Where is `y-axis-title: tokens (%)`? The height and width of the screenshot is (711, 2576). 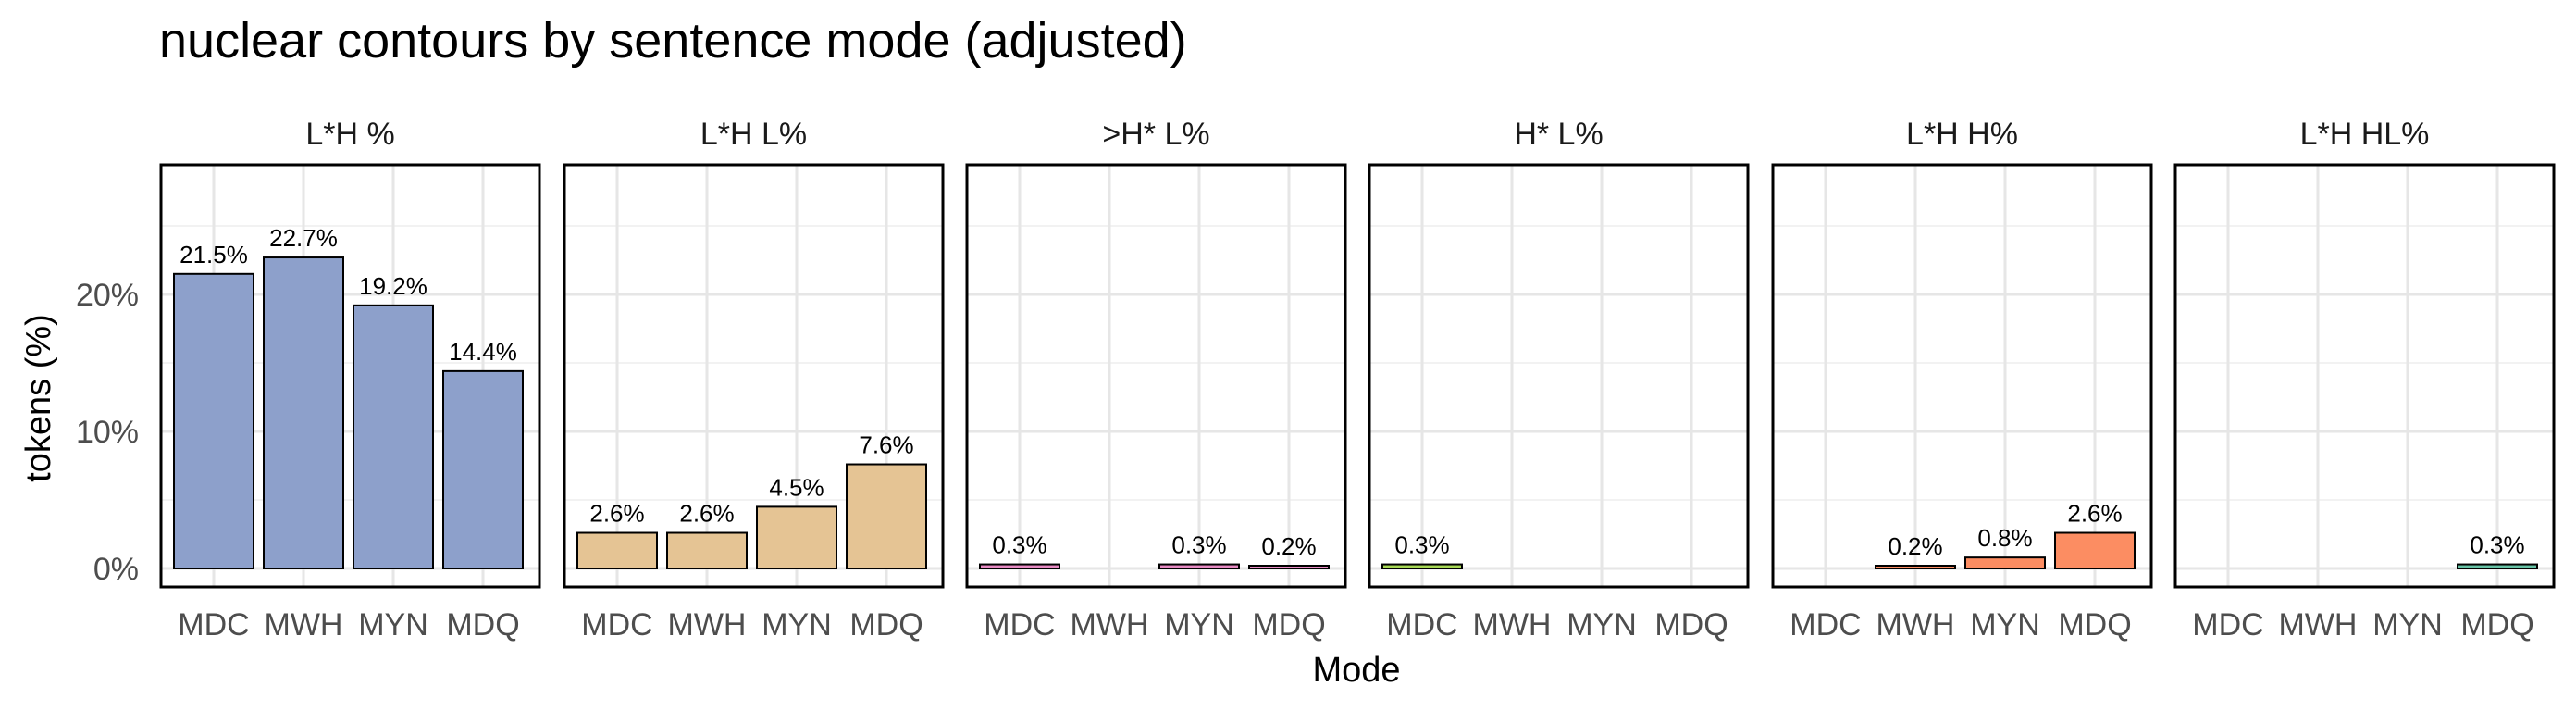 y-axis-title: tokens (%) is located at coordinates (38, 398).